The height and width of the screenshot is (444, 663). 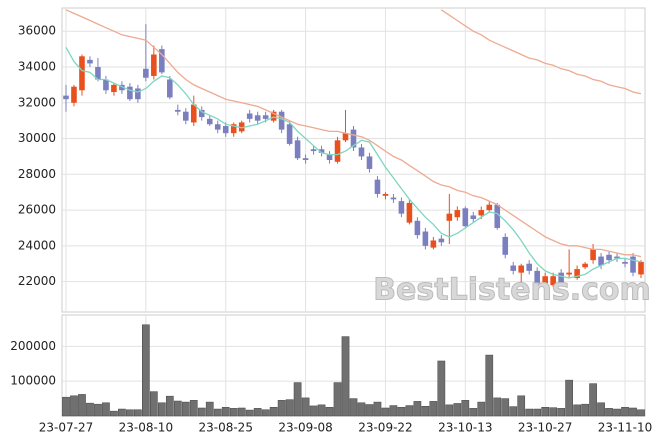 I want to click on x-tick-label: 23-10-27, so click(x=545, y=428).